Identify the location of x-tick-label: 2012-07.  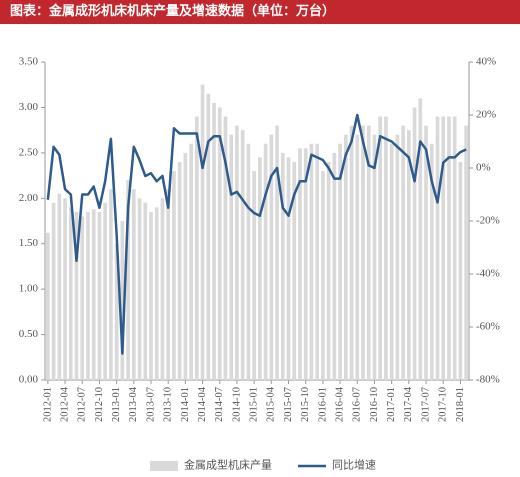
(82, 404).